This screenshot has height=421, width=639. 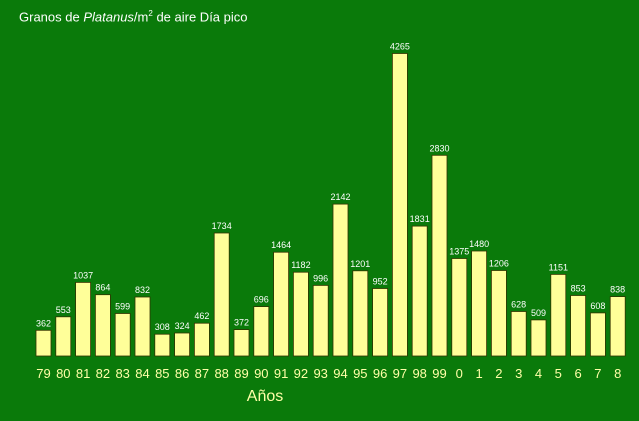 I want to click on value-label-2: 1206, so click(x=499, y=264).